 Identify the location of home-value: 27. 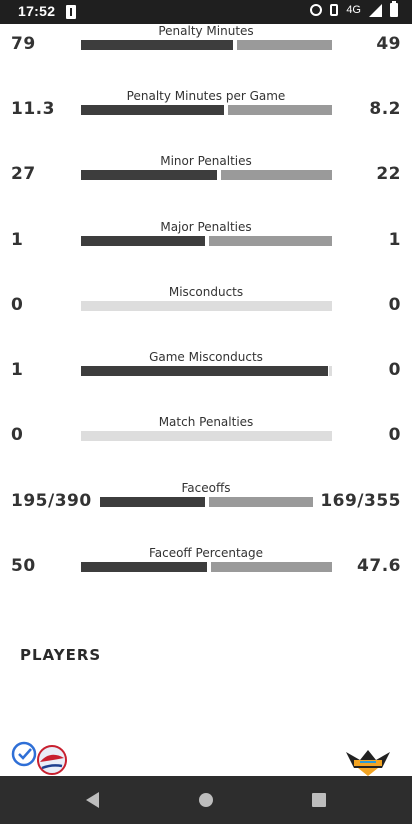
(23, 174).